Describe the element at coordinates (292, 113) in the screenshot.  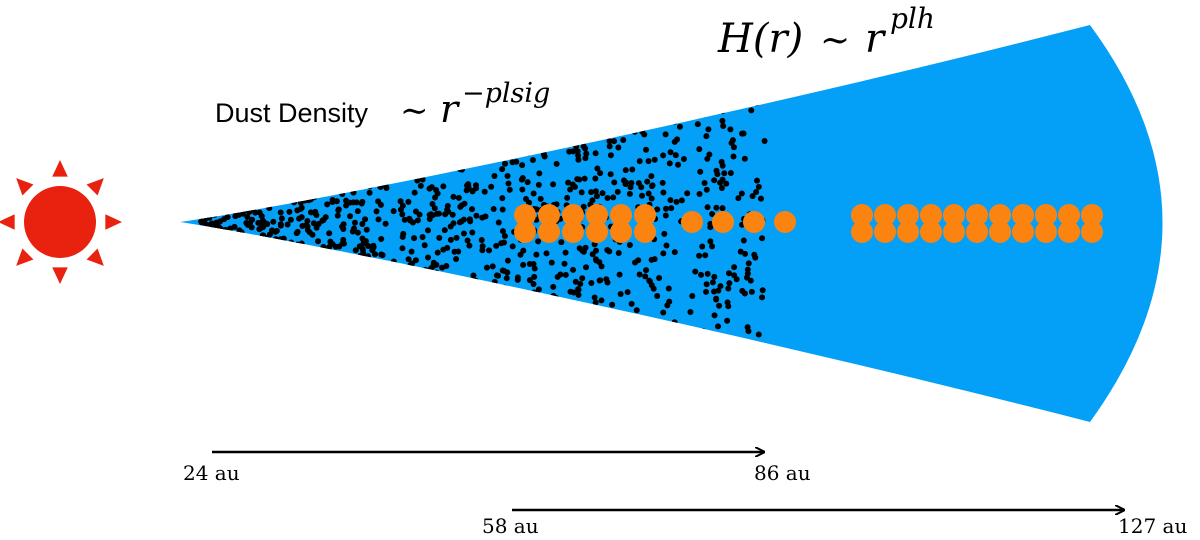
I see `dust-density-label: Dust Density` at that location.